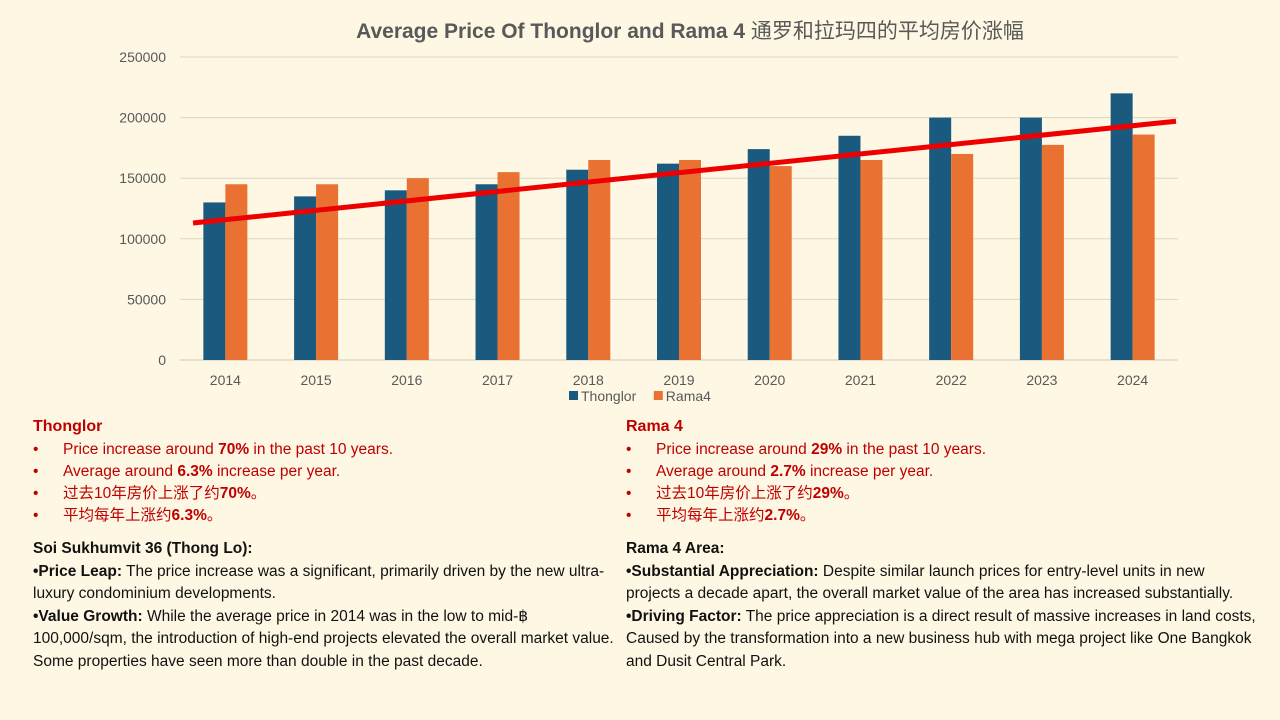 This screenshot has height=720, width=1280. What do you see at coordinates (668, 261) in the screenshot?
I see `bar-thonglor-2019` at bounding box center [668, 261].